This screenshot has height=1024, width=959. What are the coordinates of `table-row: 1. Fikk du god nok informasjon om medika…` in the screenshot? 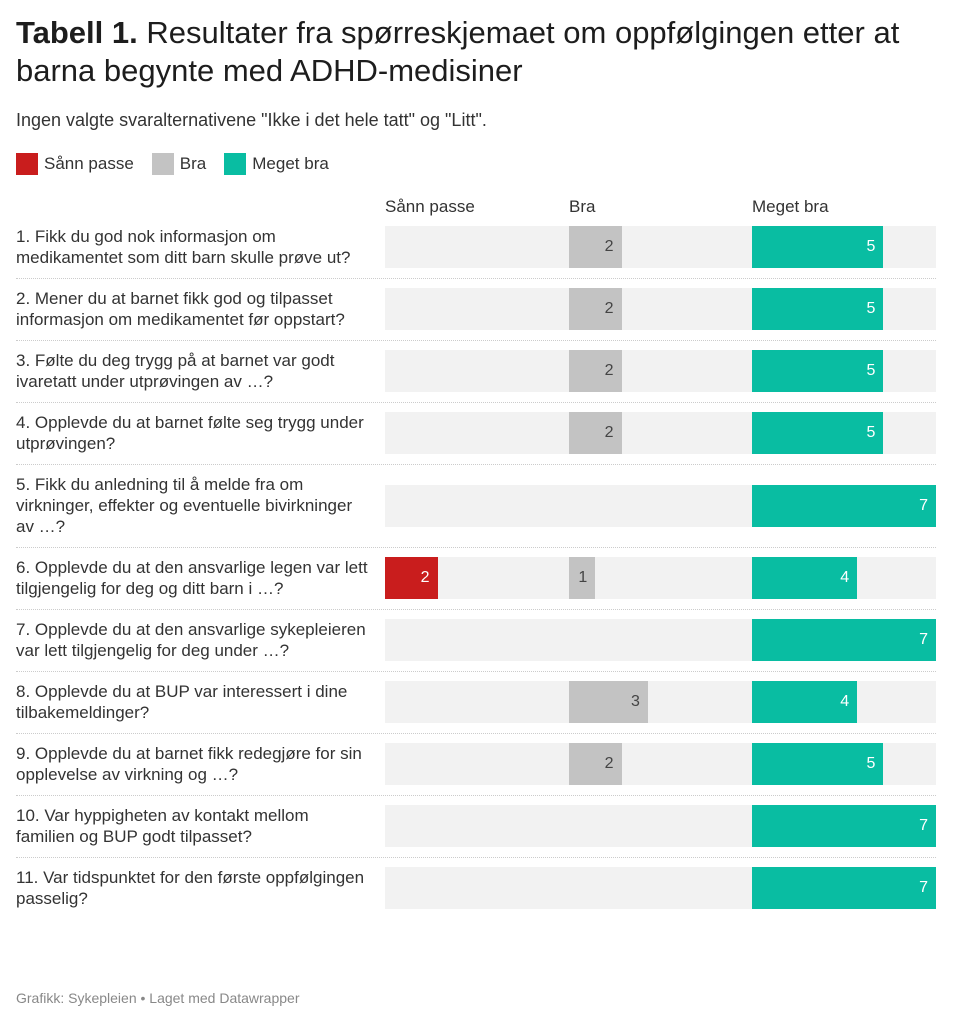 It's located at (476, 252).